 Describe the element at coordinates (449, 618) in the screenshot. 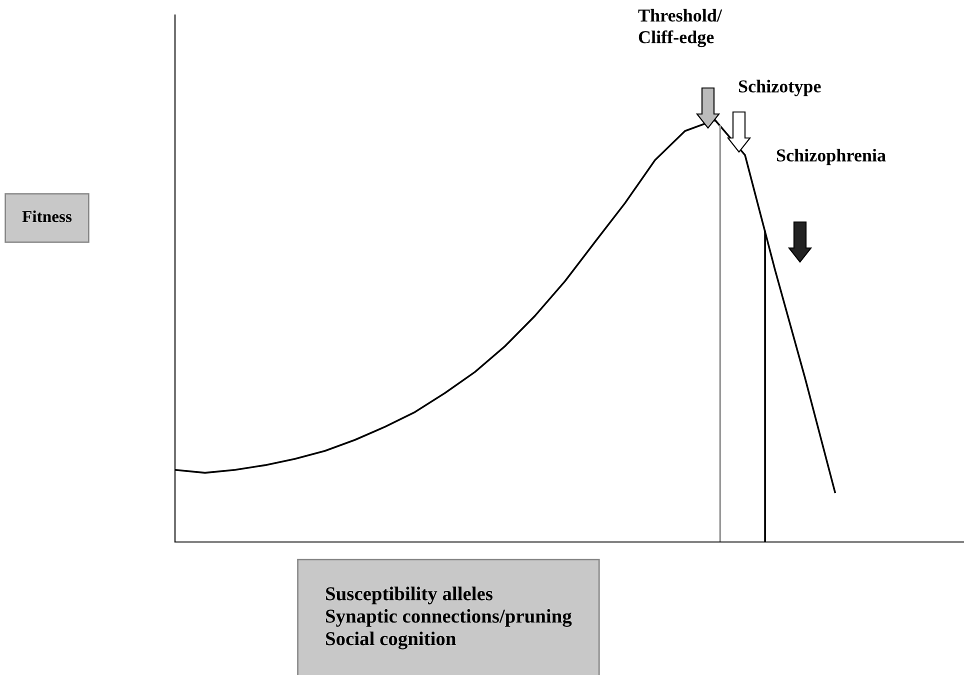

I see `x-axis-title: Susceptibility alleles Synaptic connections/pruning Social cognition` at that location.